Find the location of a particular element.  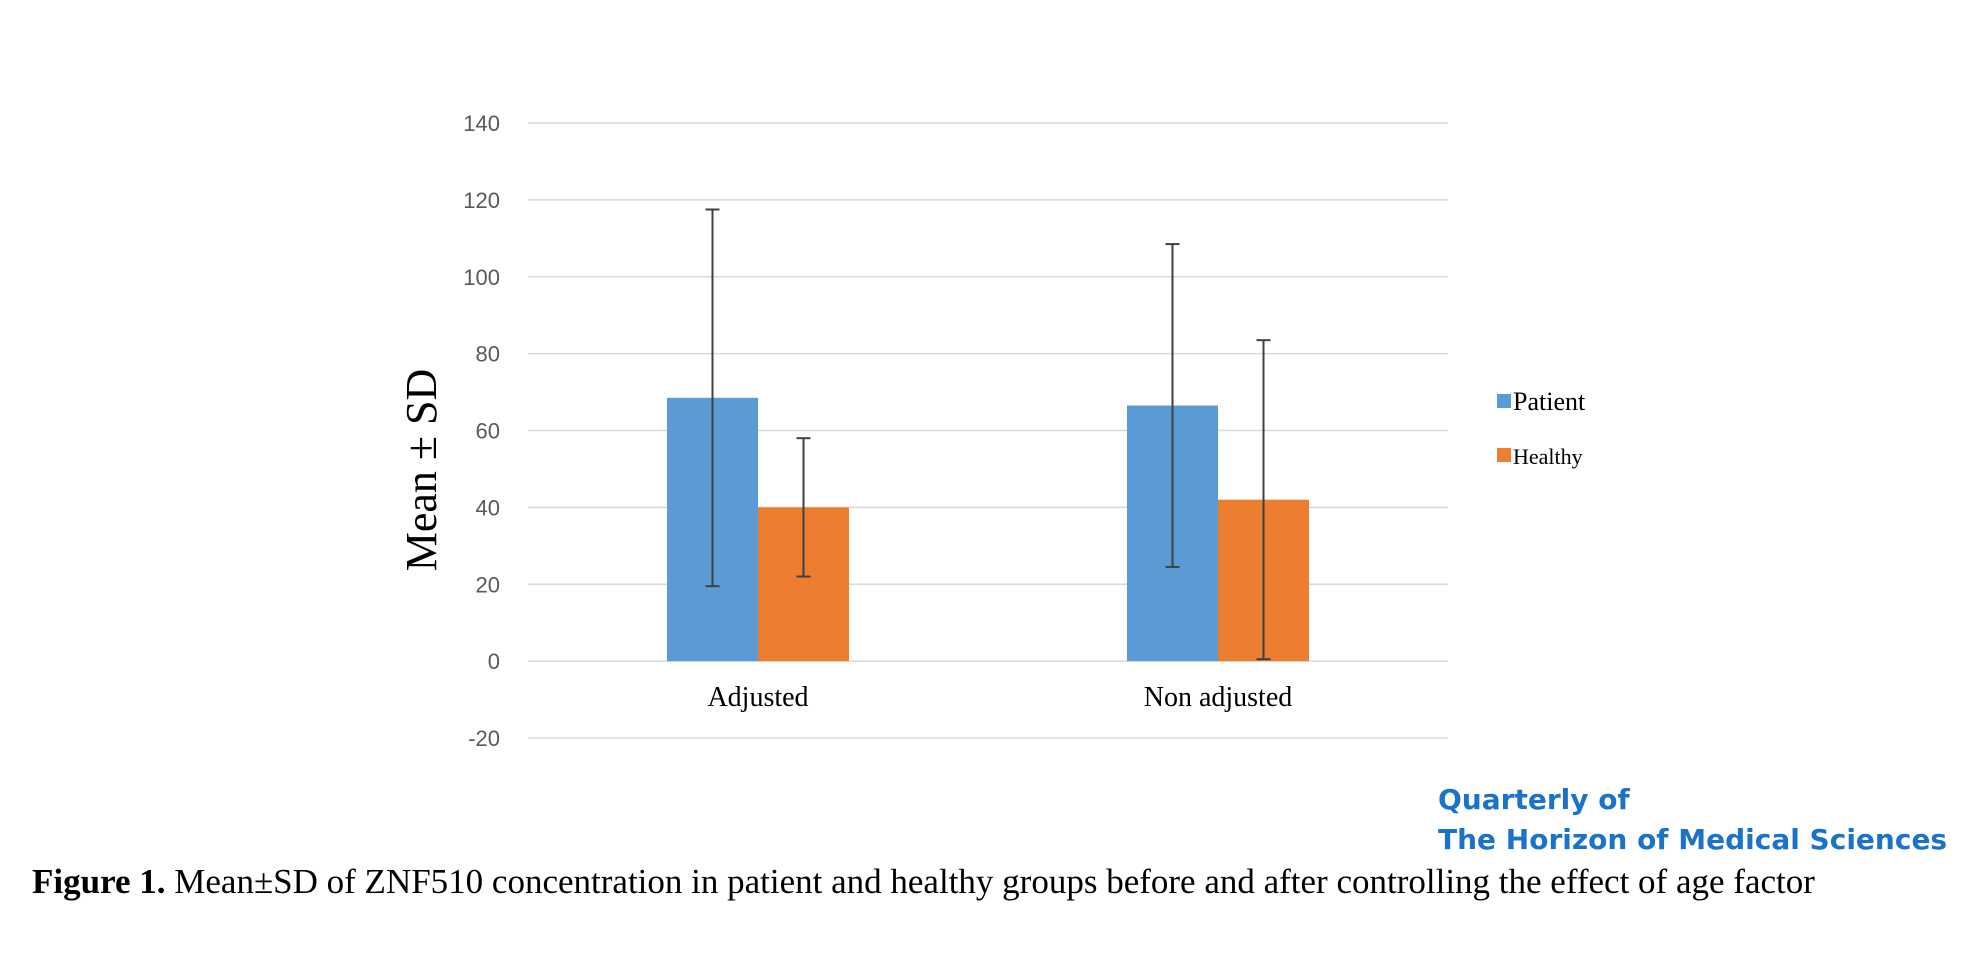

y-tick-label: 20 is located at coordinates (488, 584).